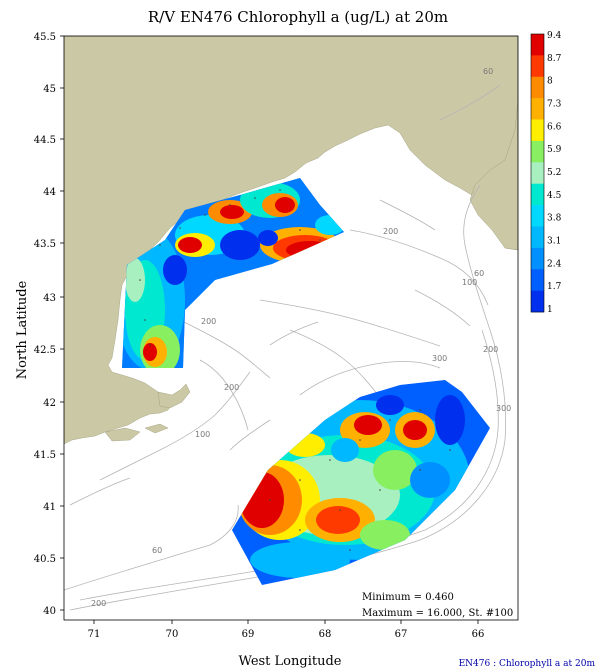  What do you see at coordinates (298, 17) in the screenshot?
I see `map-title: R/V EN476 Chlorophyll a (ug/L) at 20m` at bounding box center [298, 17].